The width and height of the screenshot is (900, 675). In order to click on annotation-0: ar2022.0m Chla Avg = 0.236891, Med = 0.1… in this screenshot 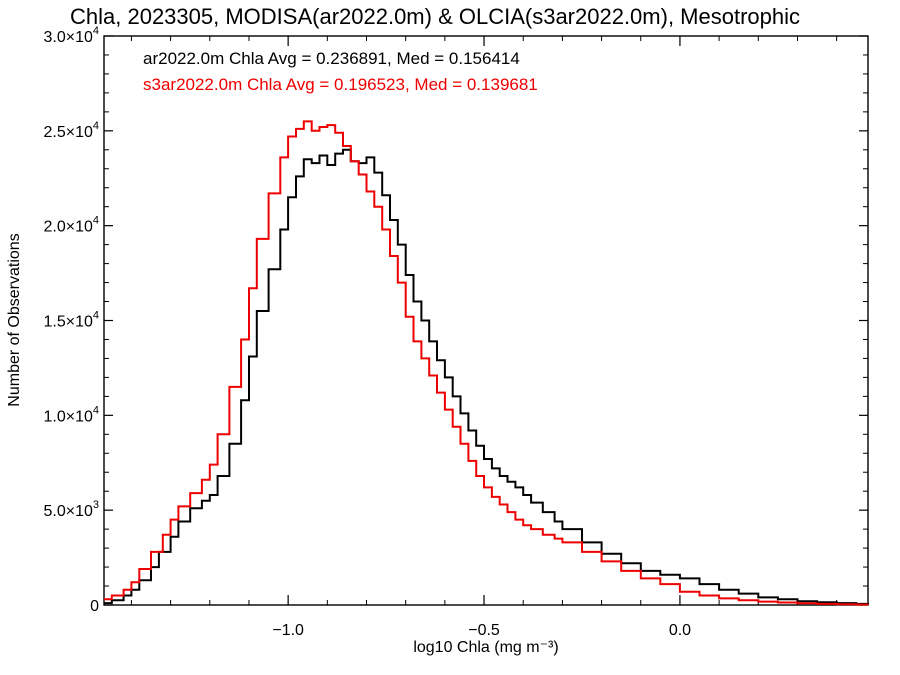, I will do `click(331, 58)`.